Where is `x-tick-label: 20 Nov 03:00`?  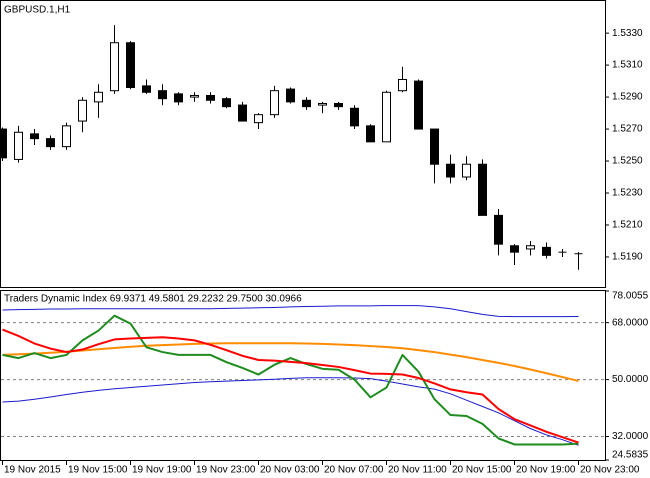
x-tick-label: 20 Nov 03:00 is located at coordinates (290, 470).